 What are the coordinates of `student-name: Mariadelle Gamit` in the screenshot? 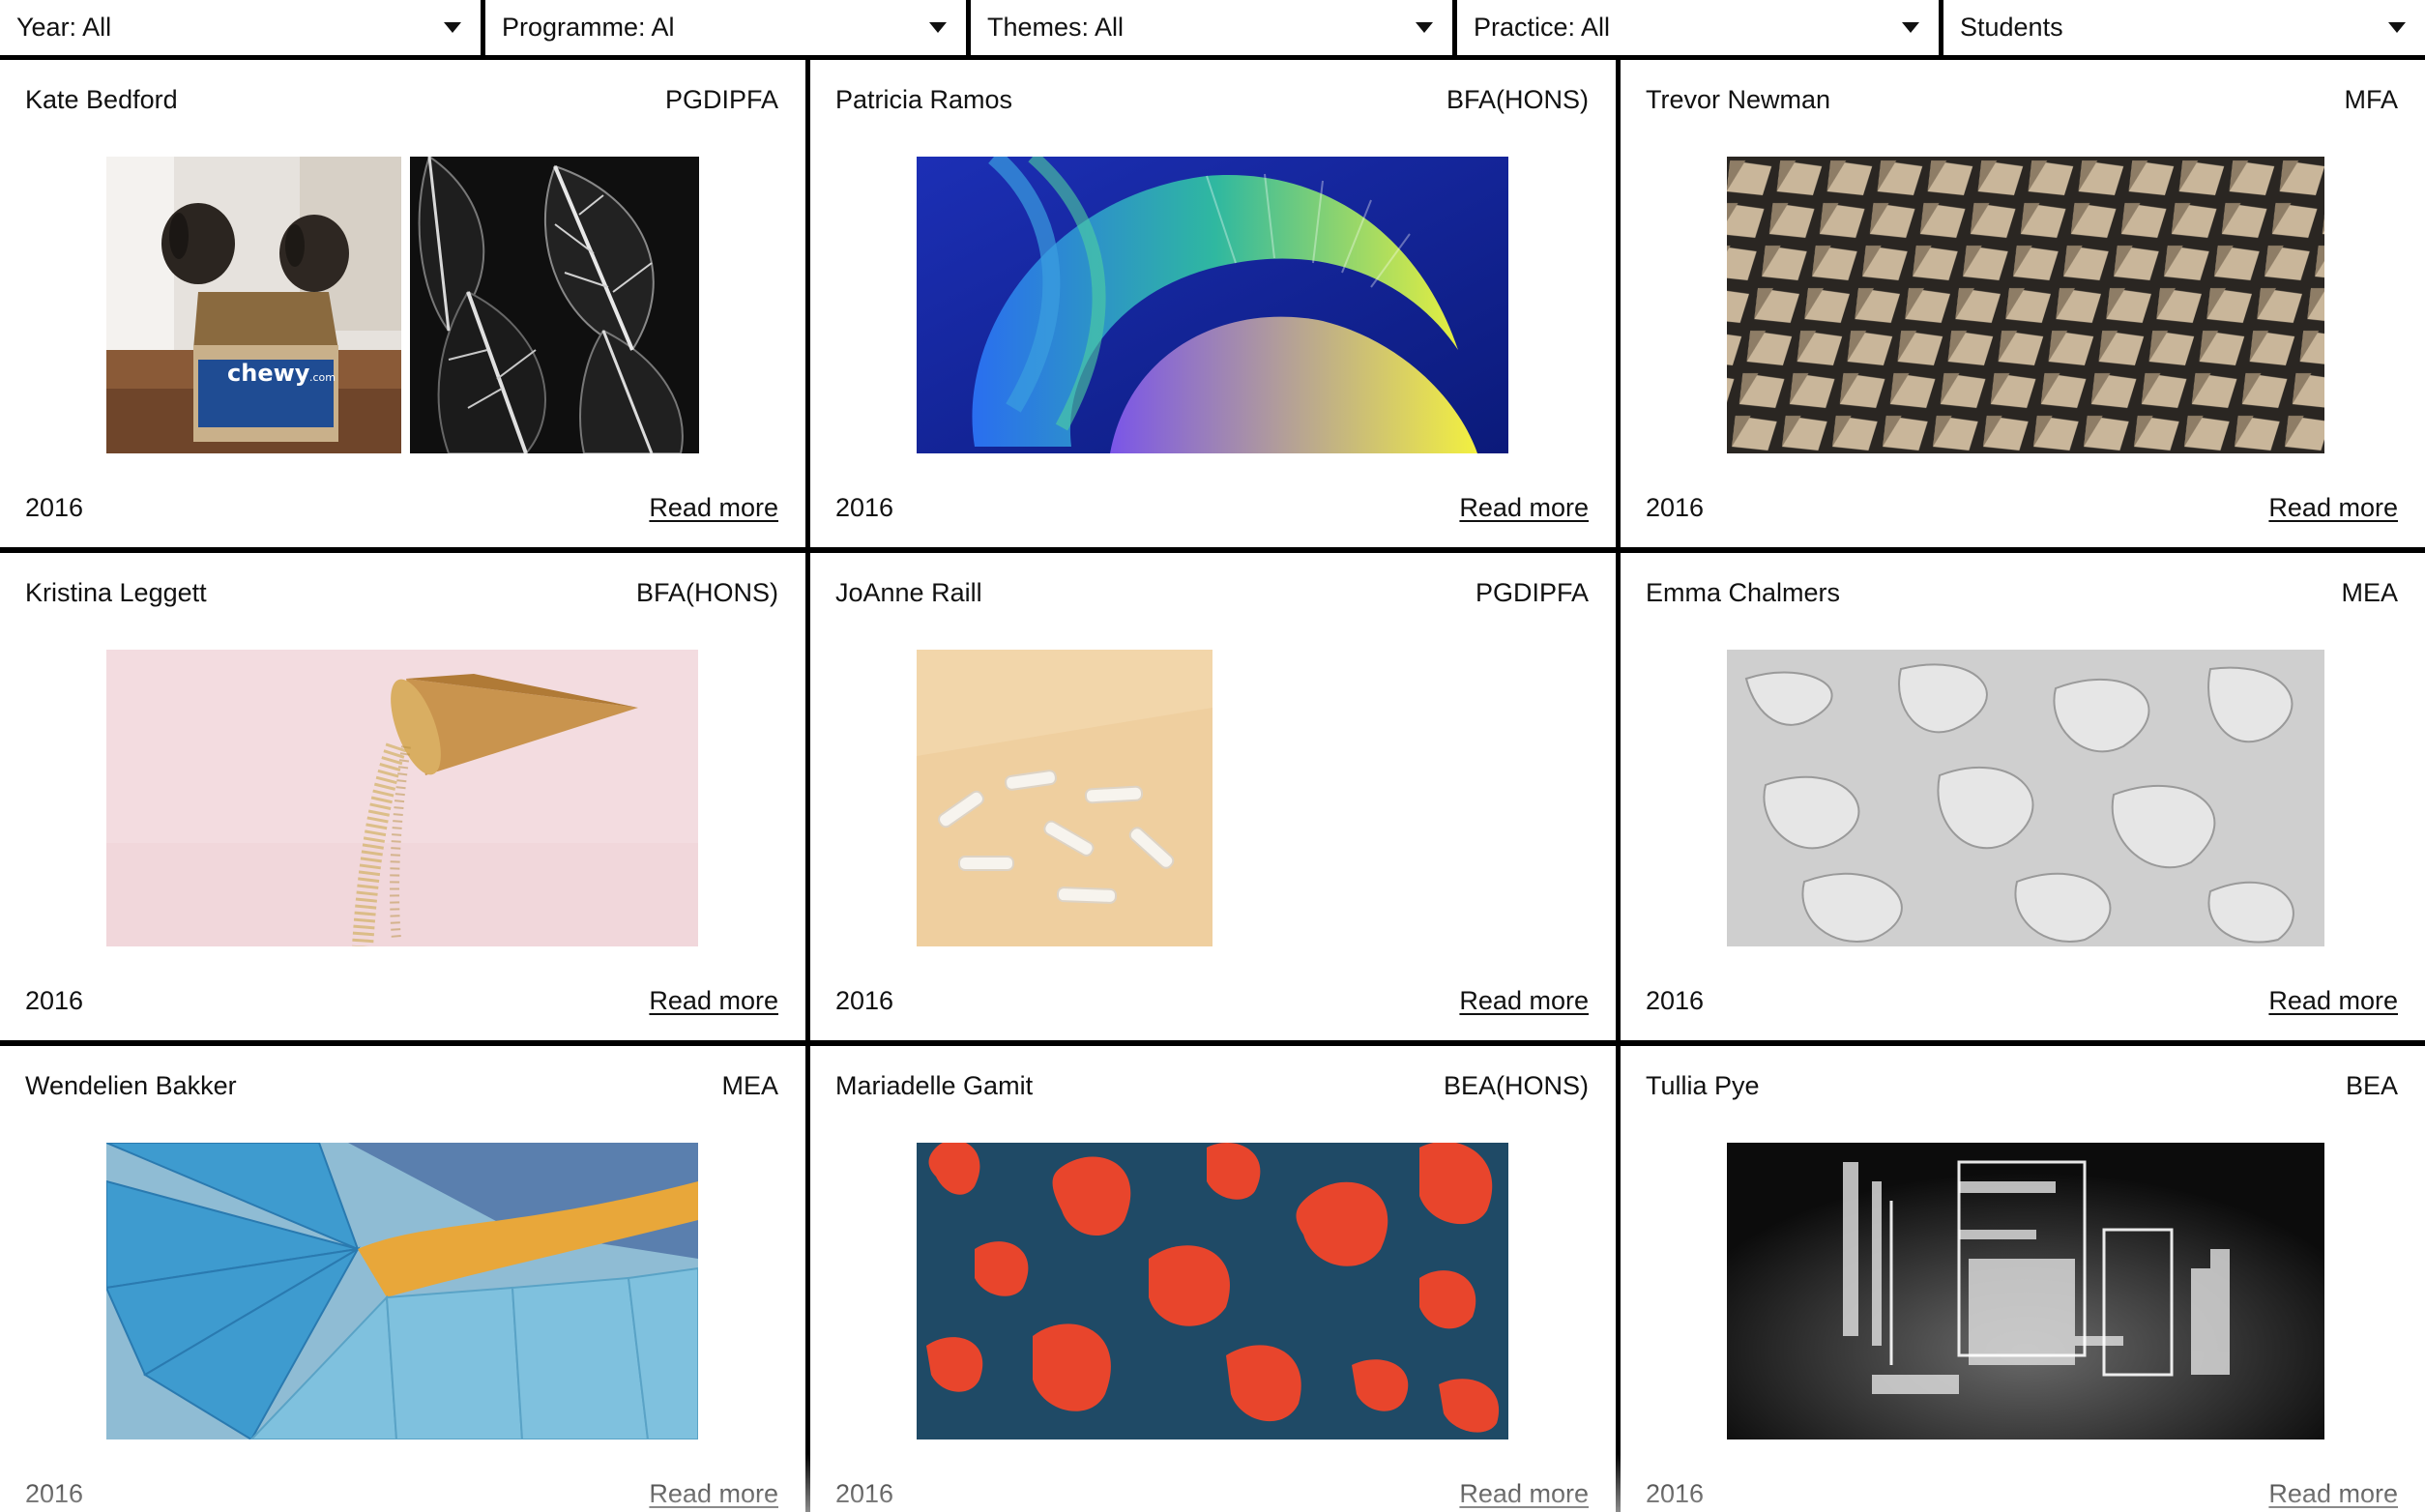 It's located at (934, 1085).